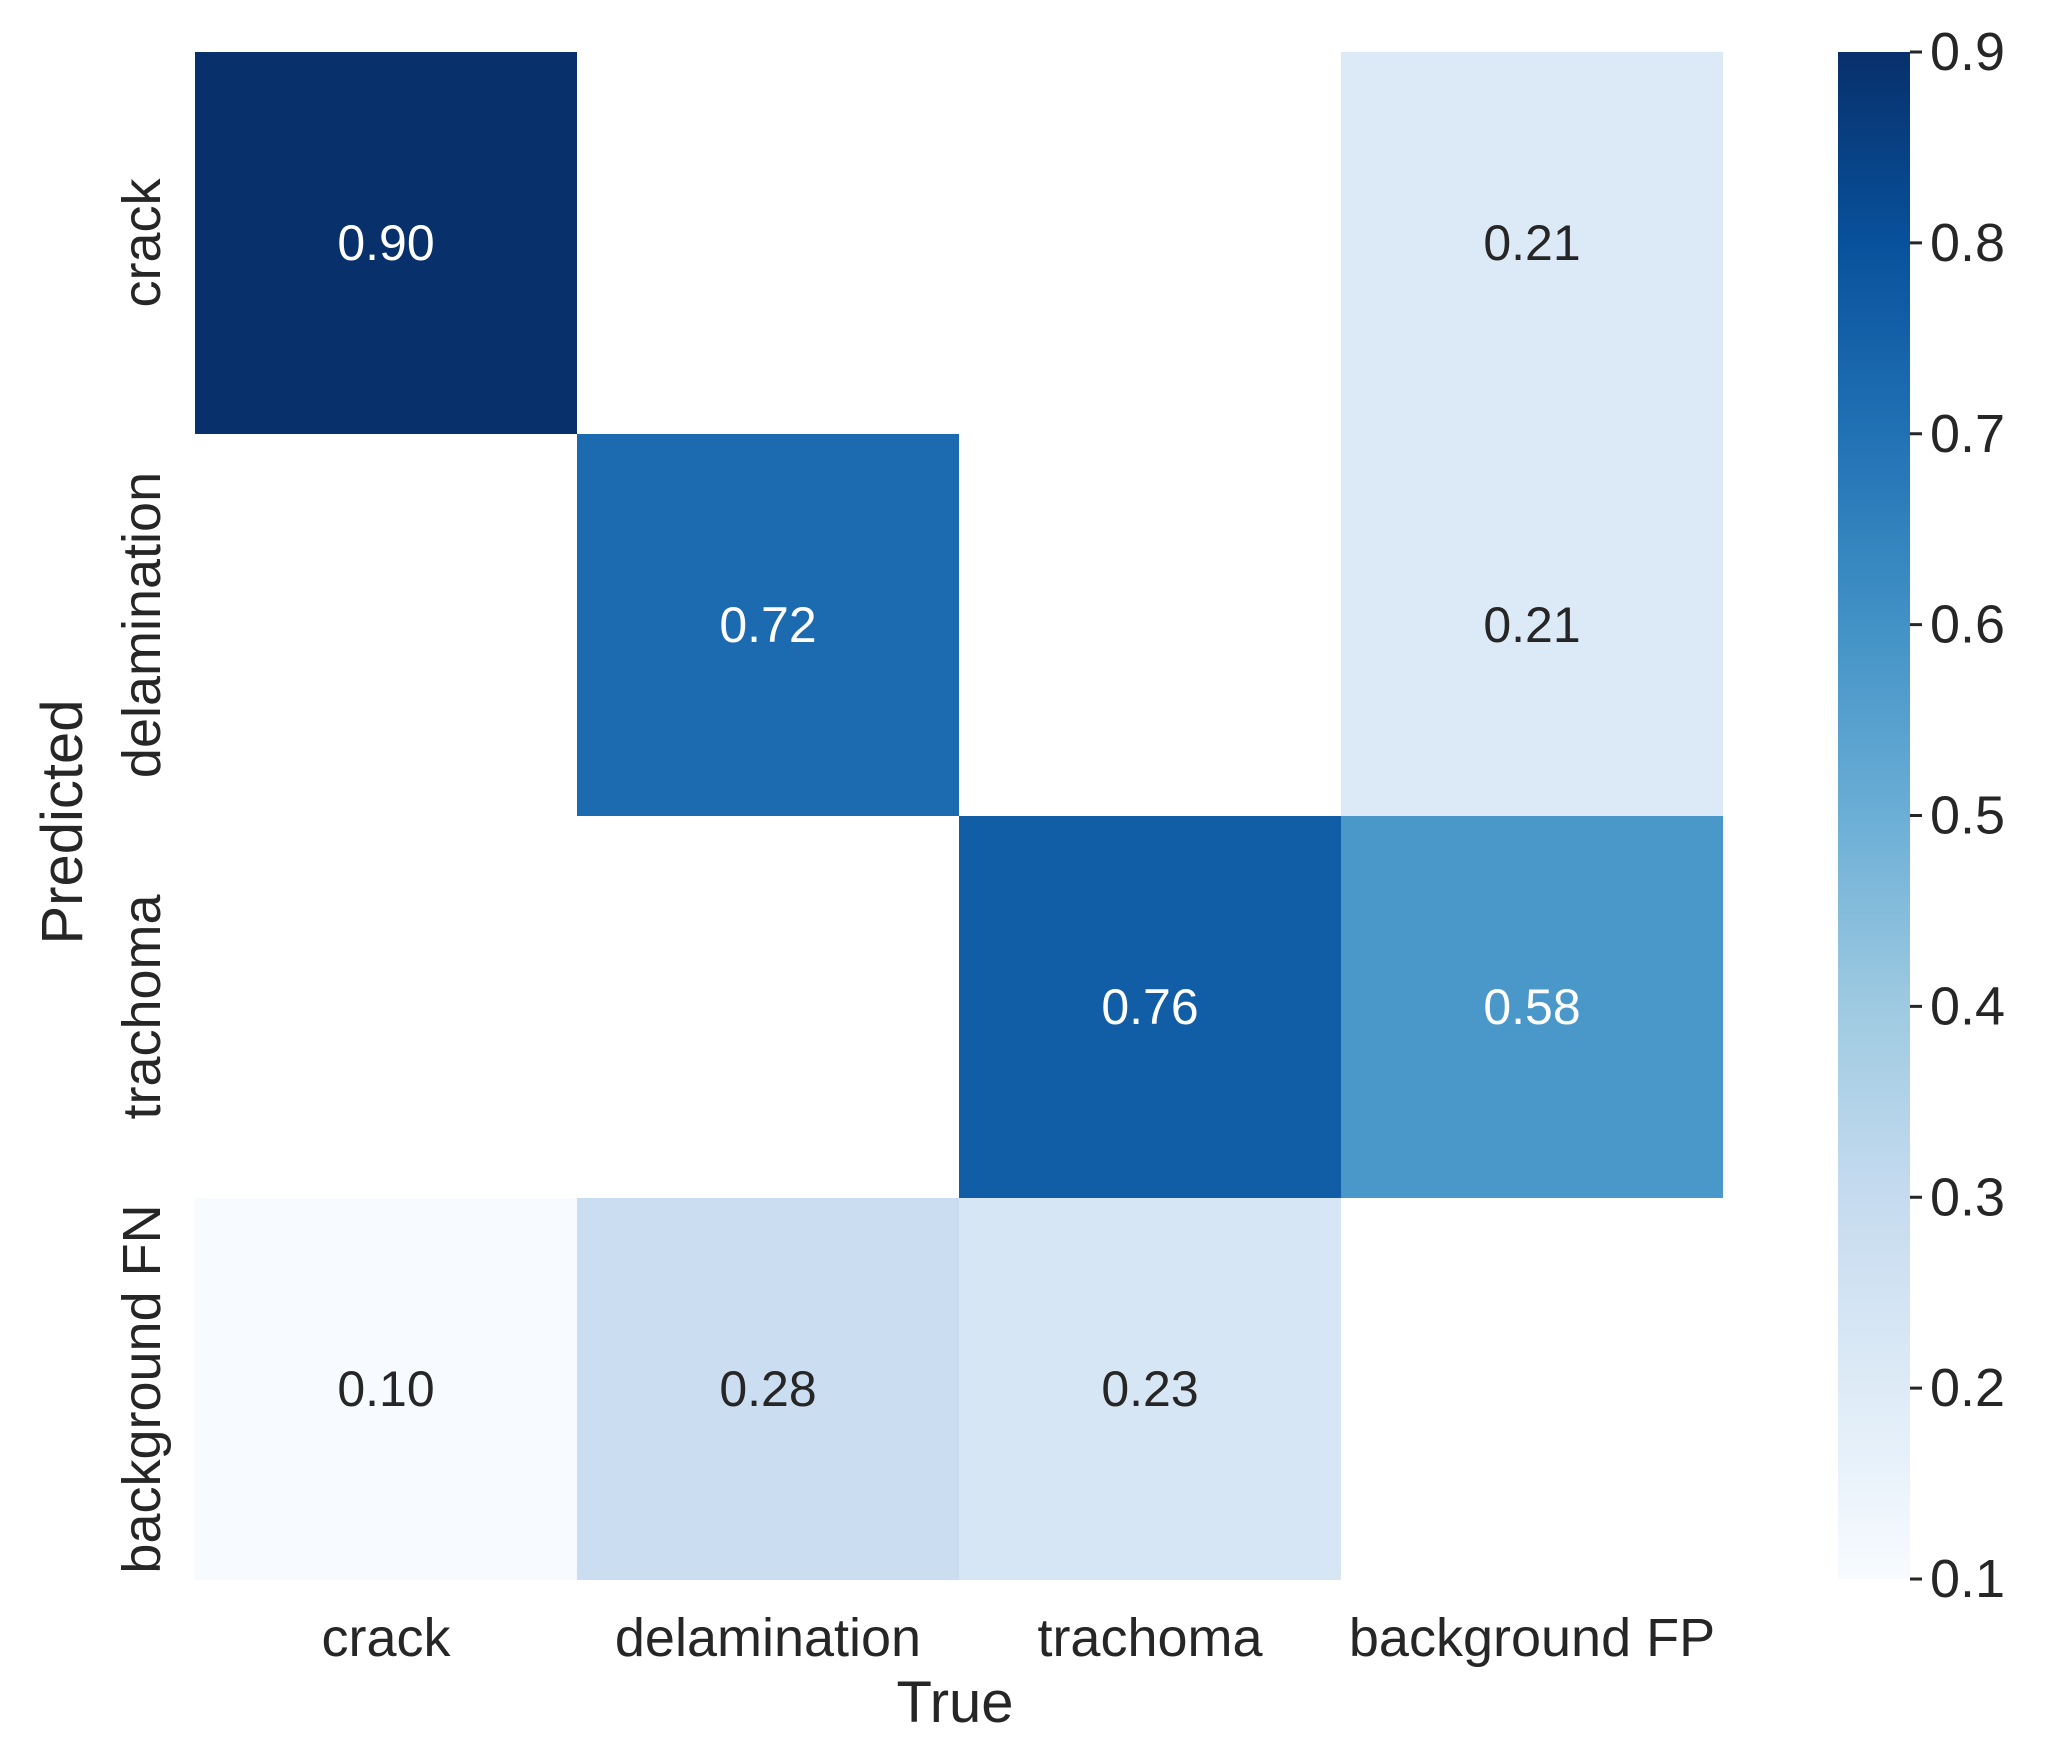 The height and width of the screenshot is (1758, 2050). I want to click on colorbar-tick-label: 0.5, so click(1967, 816).